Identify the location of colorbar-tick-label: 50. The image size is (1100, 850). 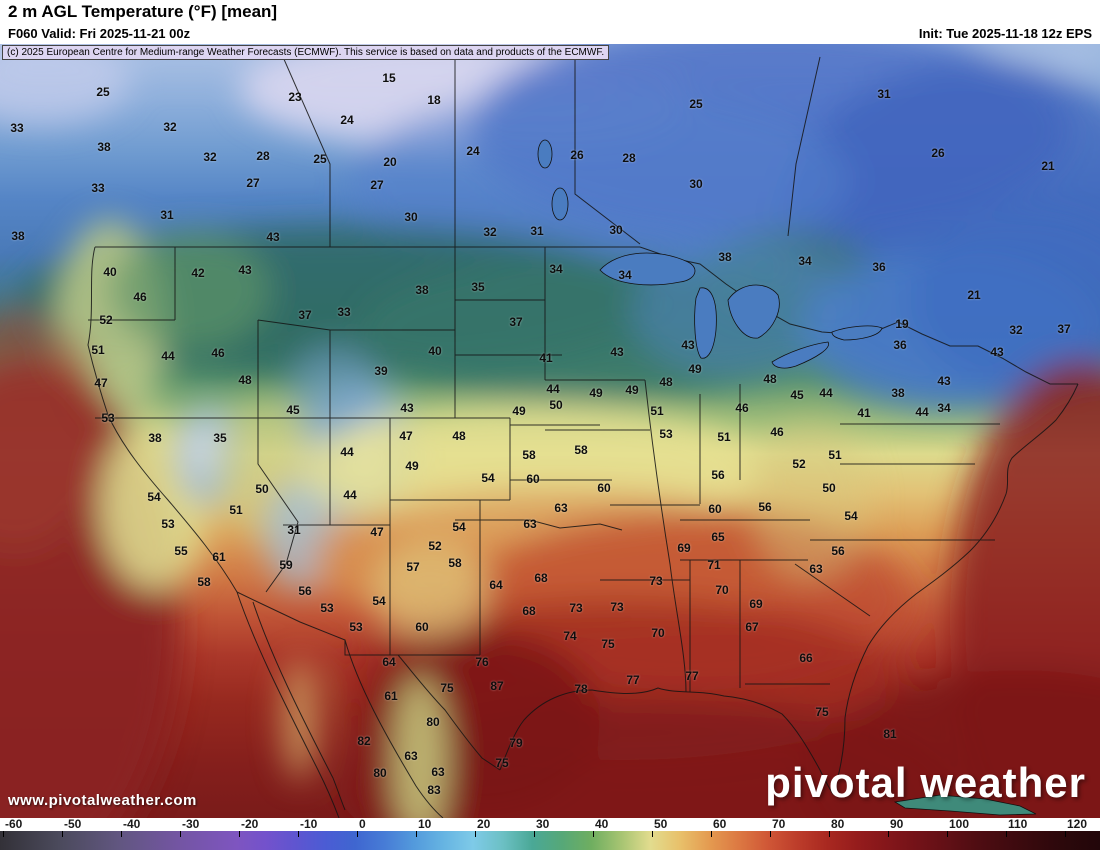
(661, 824).